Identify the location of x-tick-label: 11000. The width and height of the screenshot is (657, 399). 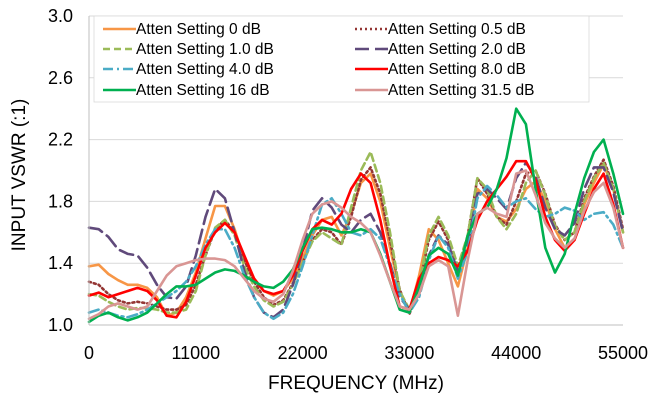
(195, 353).